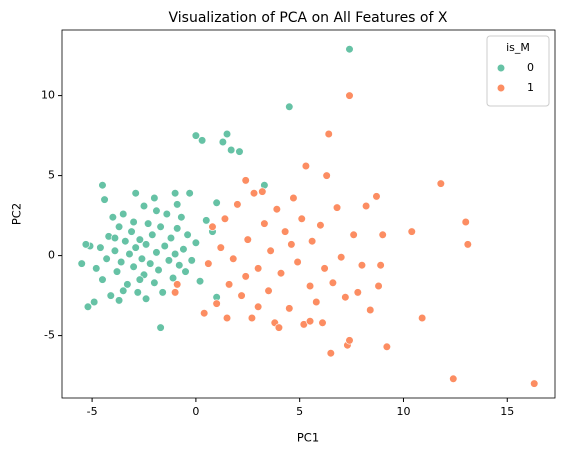 Image resolution: width=565 pixels, height=455 pixels. I want to click on x-tick-label: 5, so click(299, 411).